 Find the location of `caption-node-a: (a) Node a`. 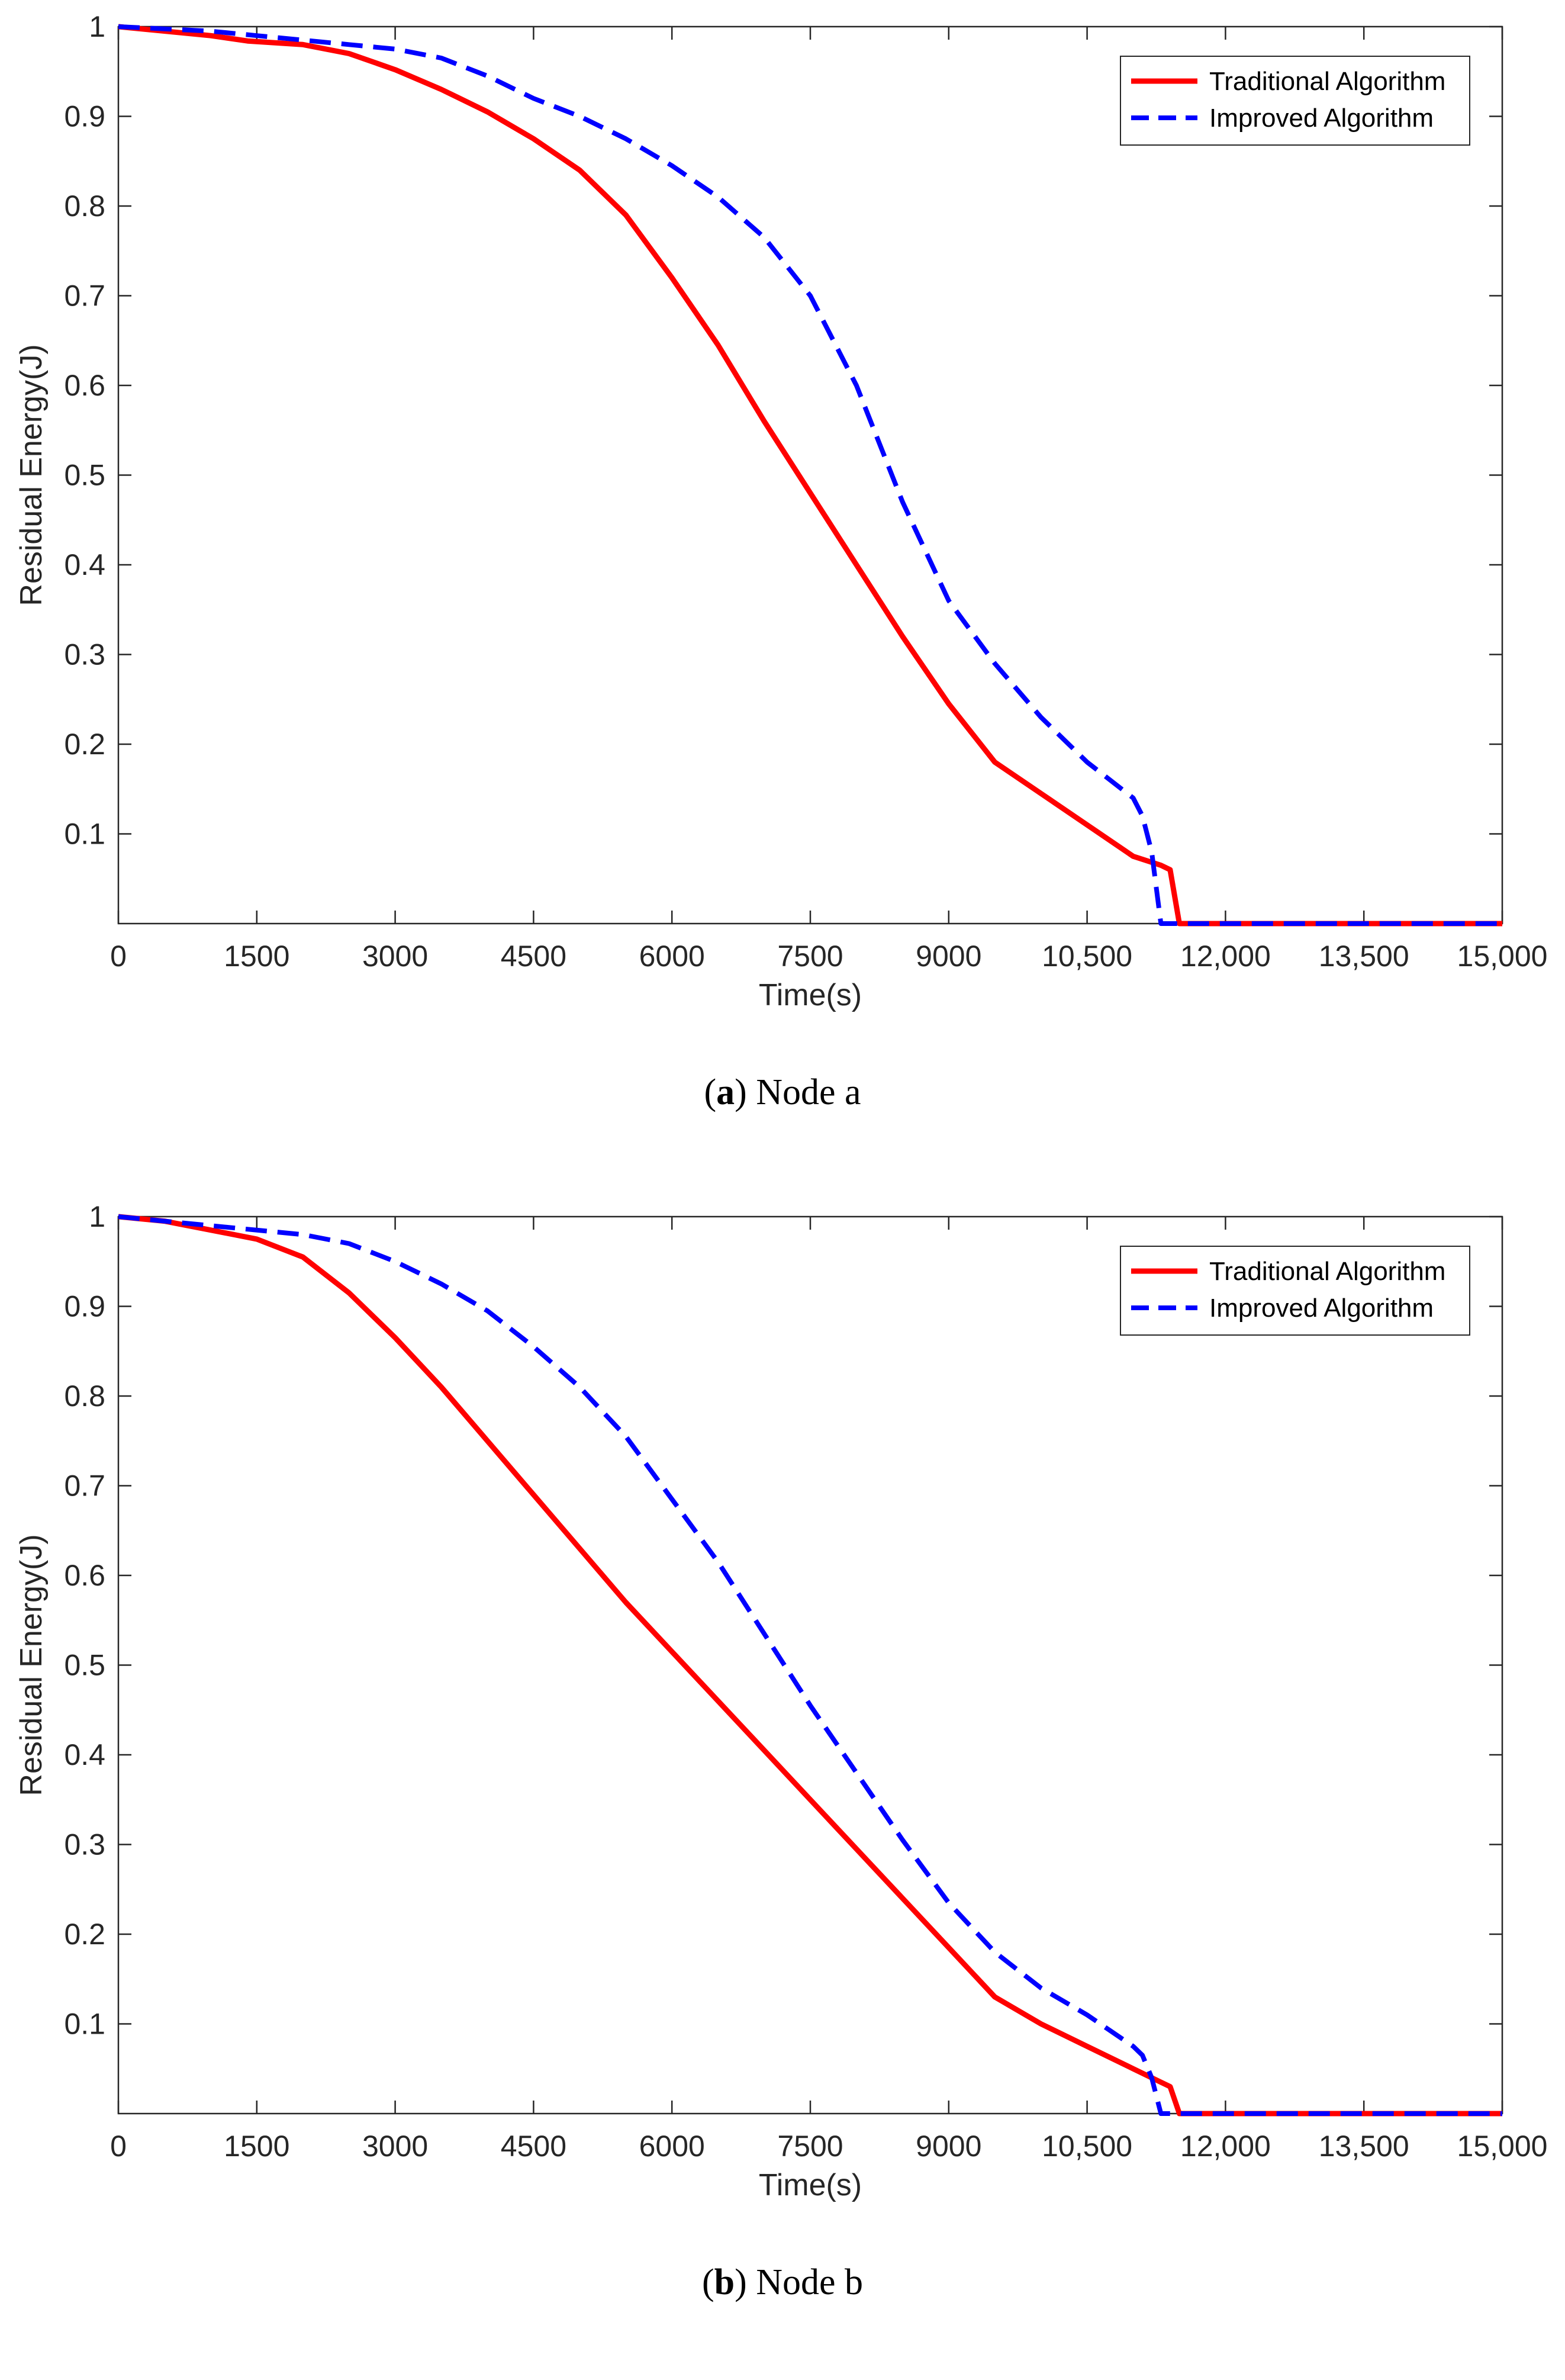

caption-node-a: (a) Node a is located at coordinates (782, 1092).